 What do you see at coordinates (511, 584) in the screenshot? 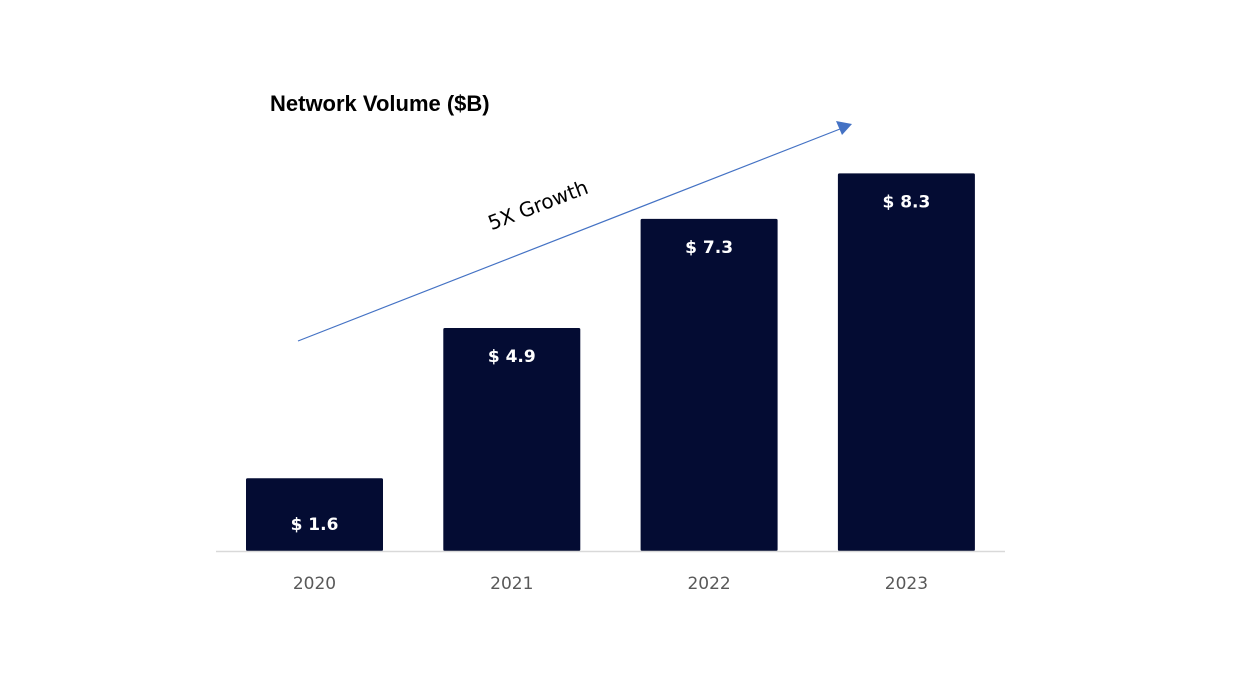
I see `x-tick-2021: 2021` at bounding box center [511, 584].